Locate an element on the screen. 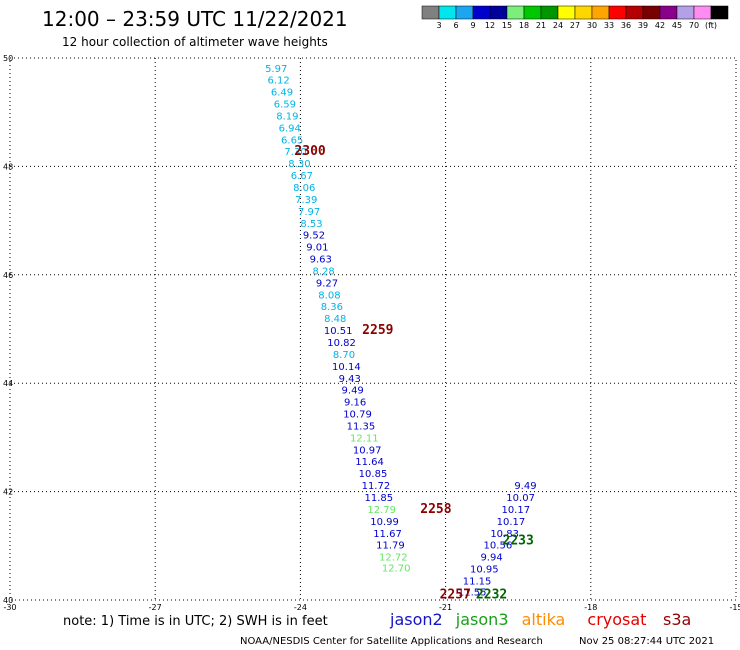 This screenshot has height=650, width=740. y-tick-label: 50 is located at coordinates (8, 58).